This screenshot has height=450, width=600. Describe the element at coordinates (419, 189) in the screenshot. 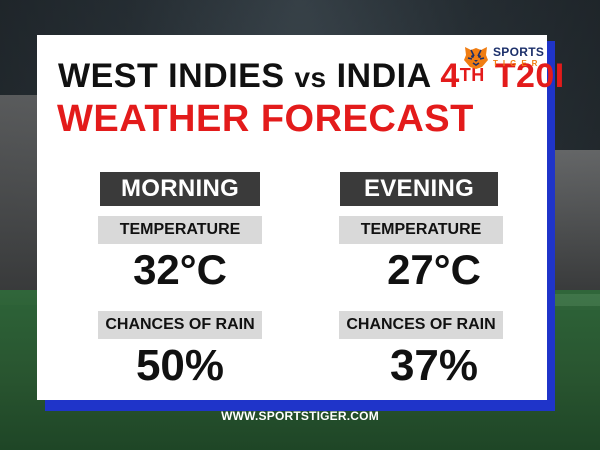

I see `evening-header: EVENING` at that location.